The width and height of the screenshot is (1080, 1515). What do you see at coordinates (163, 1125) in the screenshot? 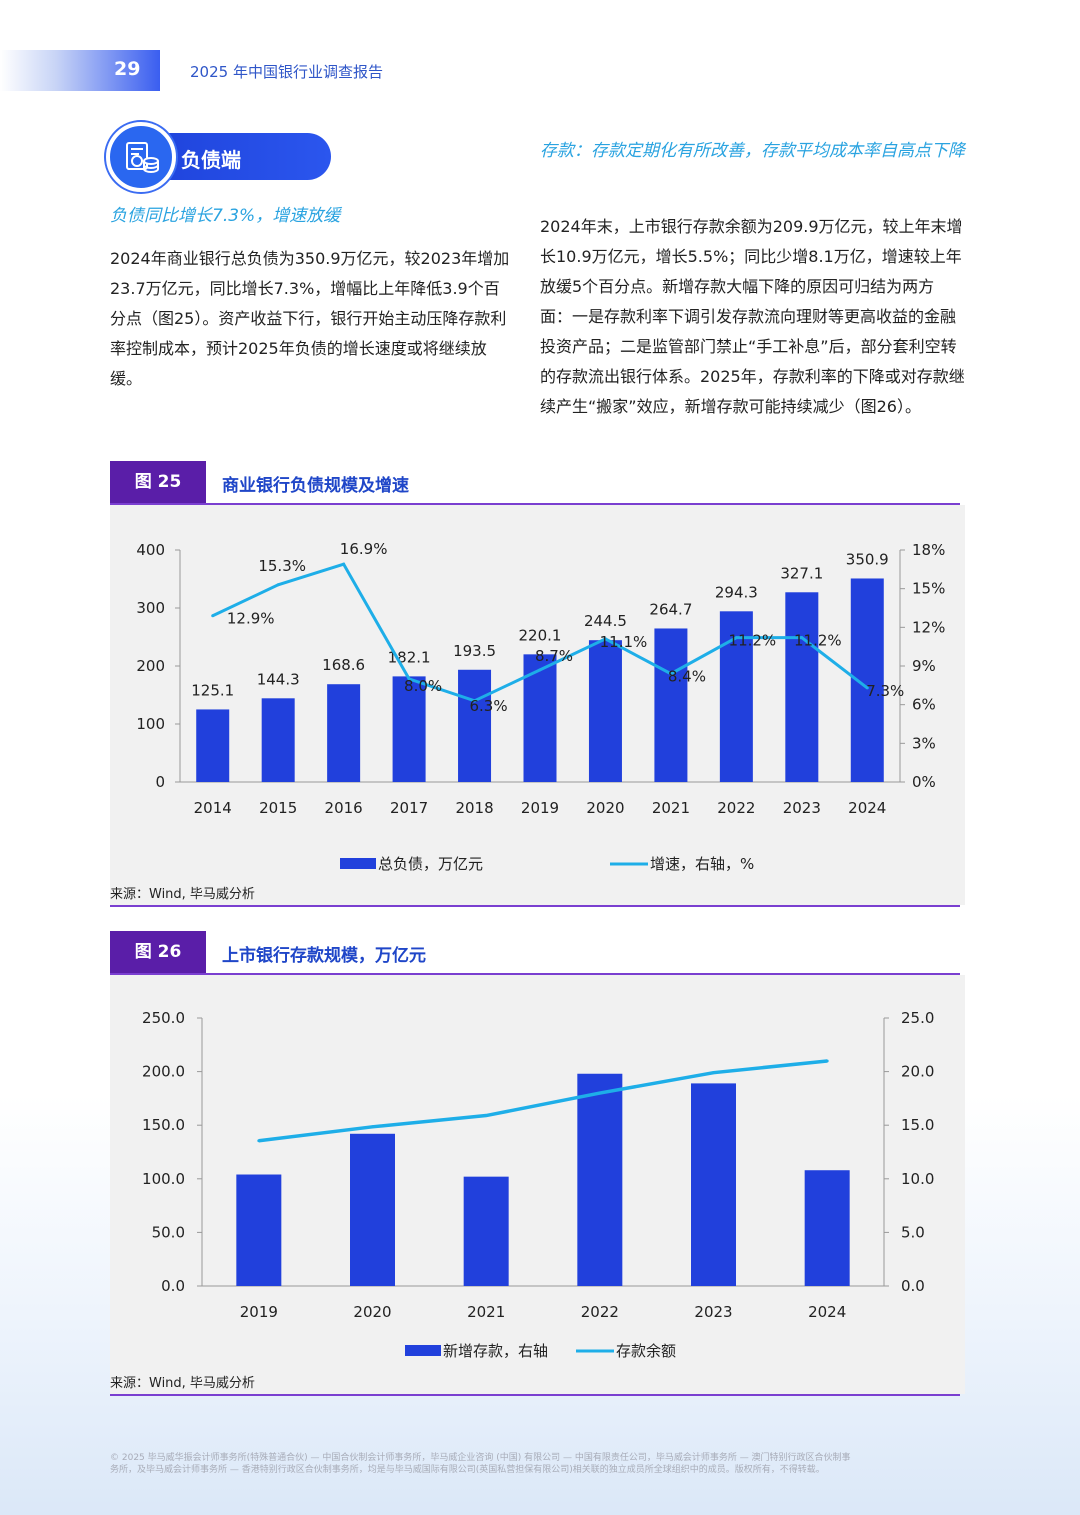
I see `left-tick-label: 150.0` at bounding box center [163, 1125].